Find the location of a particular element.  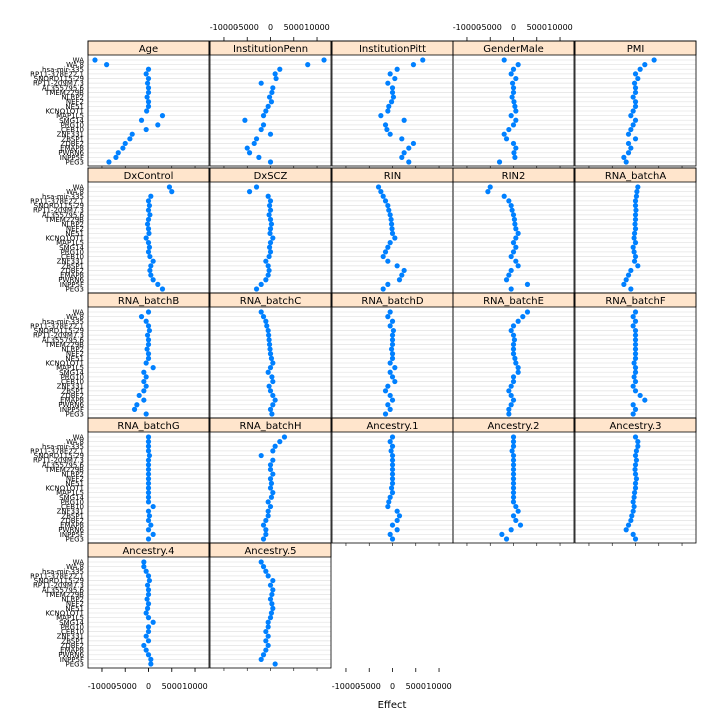

gene-label: KCNQ1OT1 is located at coordinates (64, 239).